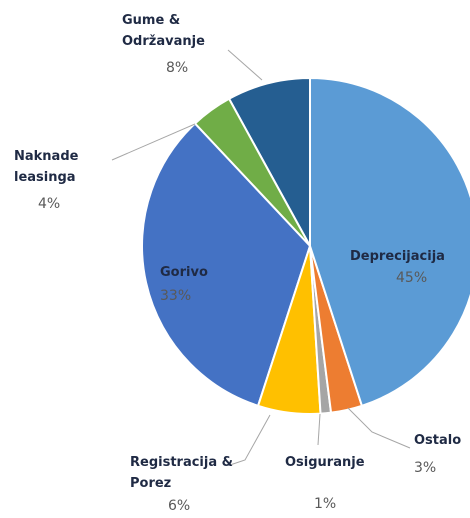  What do you see at coordinates (163, 31) in the screenshot?
I see `slice-label: Gume & Održavanje` at bounding box center [163, 31].